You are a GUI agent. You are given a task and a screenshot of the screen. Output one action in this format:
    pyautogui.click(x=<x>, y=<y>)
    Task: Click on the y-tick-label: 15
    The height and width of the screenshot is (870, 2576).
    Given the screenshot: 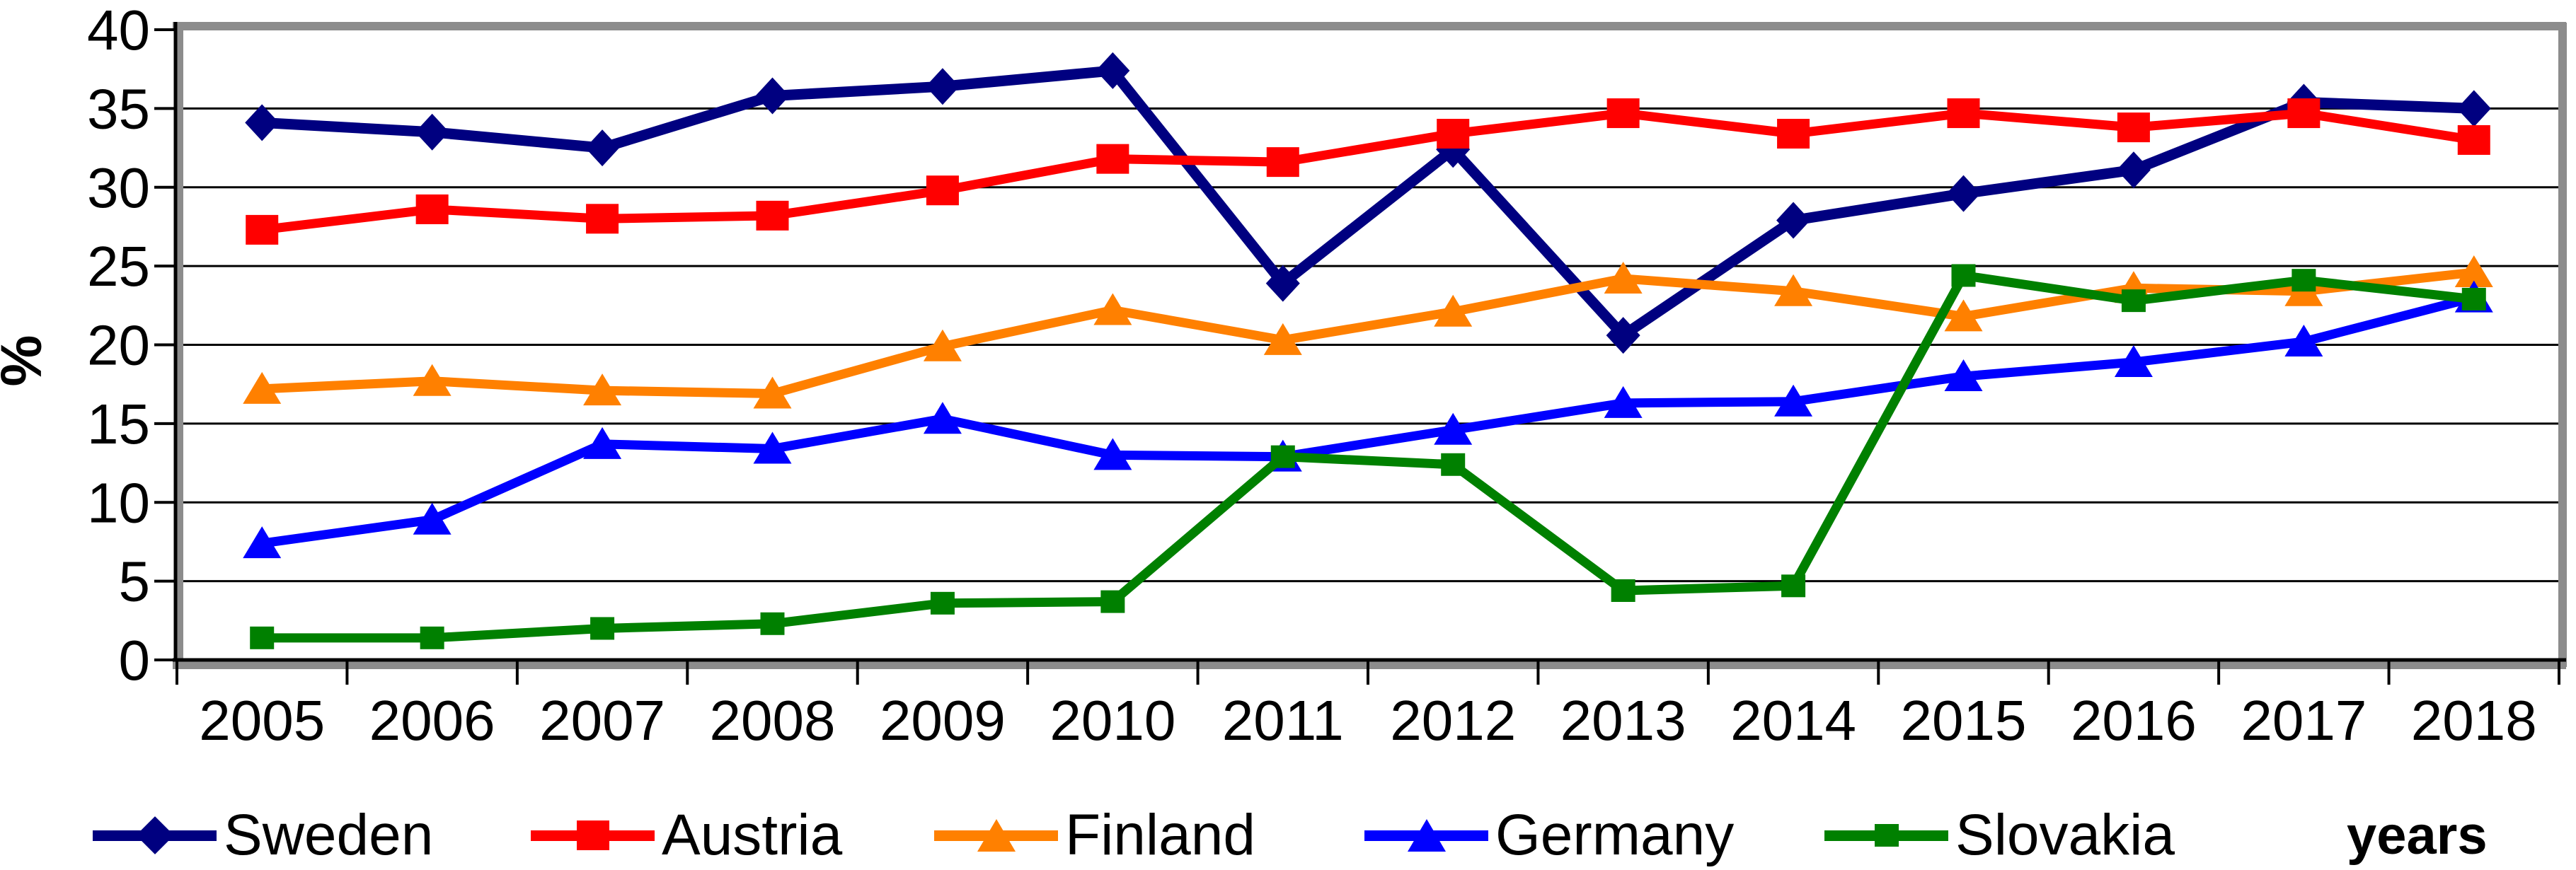 What is the action you would take?
    pyautogui.click(x=119, y=424)
    